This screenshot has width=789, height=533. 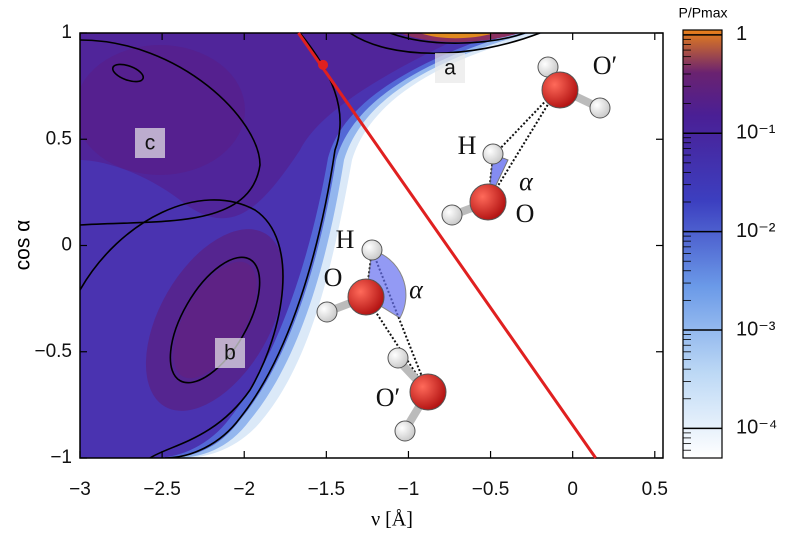 I want to click on x-tick-label: −2.5, so click(x=162, y=489).